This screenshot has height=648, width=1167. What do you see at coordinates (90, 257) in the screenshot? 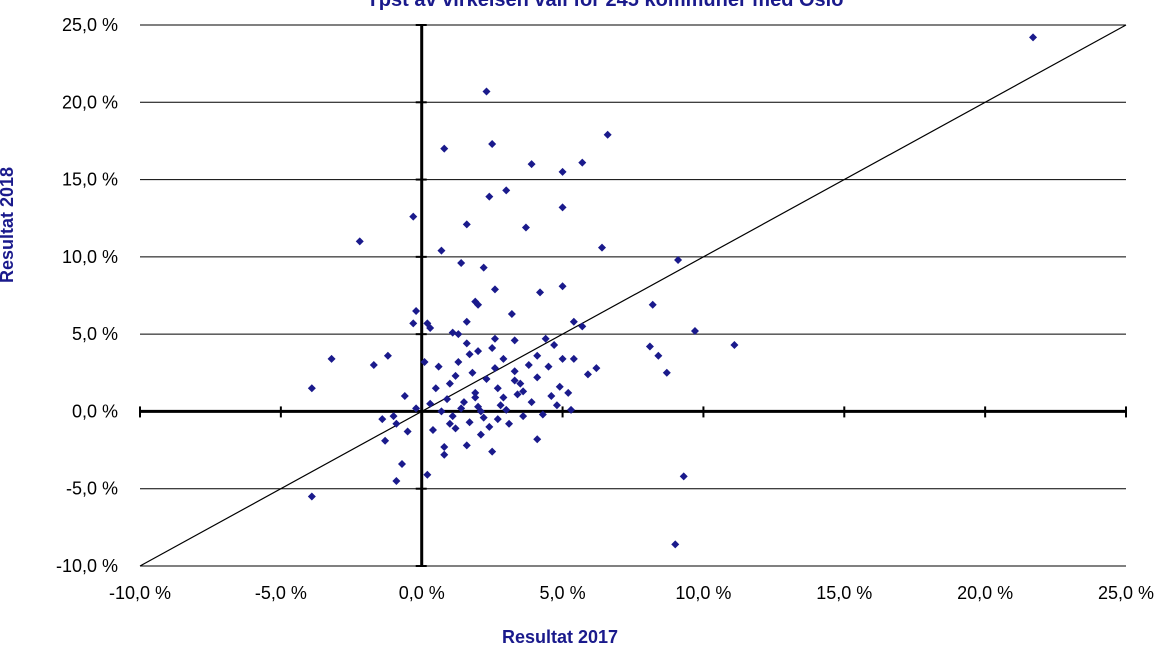
I see `y-tick-label: 10,0 %` at bounding box center [90, 257].